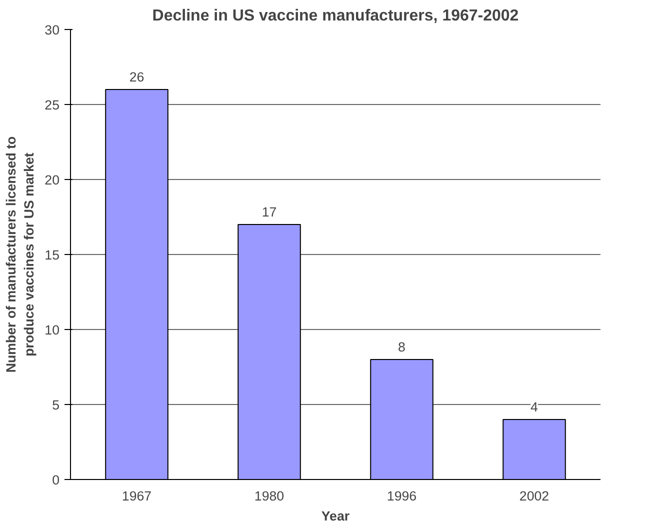 This screenshot has width=656, height=532. I want to click on data-label: 17, so click(269, 212).